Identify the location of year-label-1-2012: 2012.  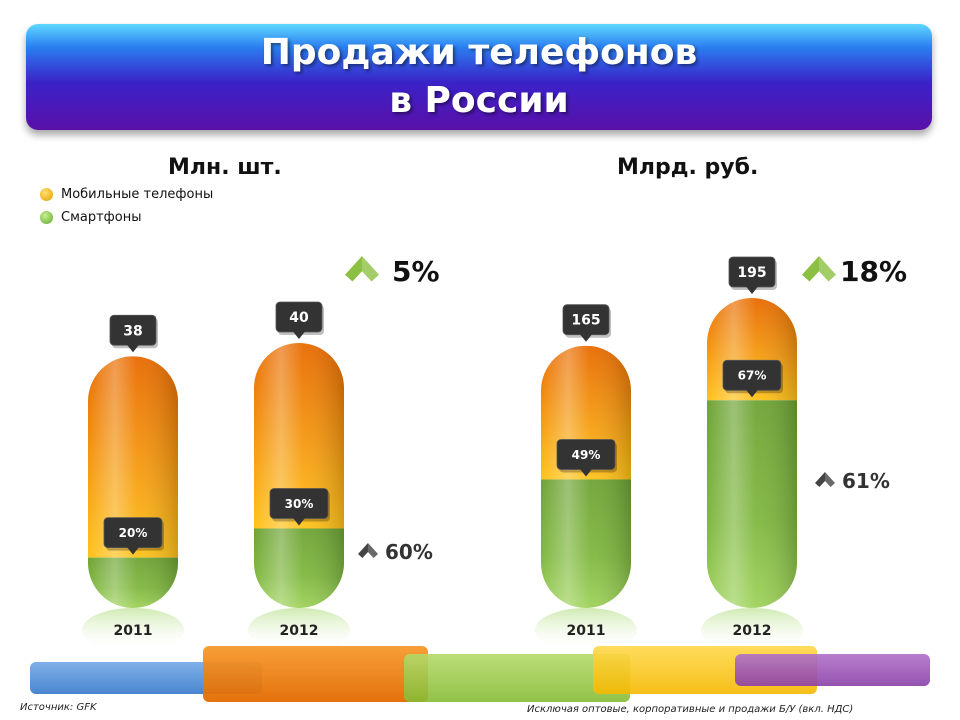
(752, 631).